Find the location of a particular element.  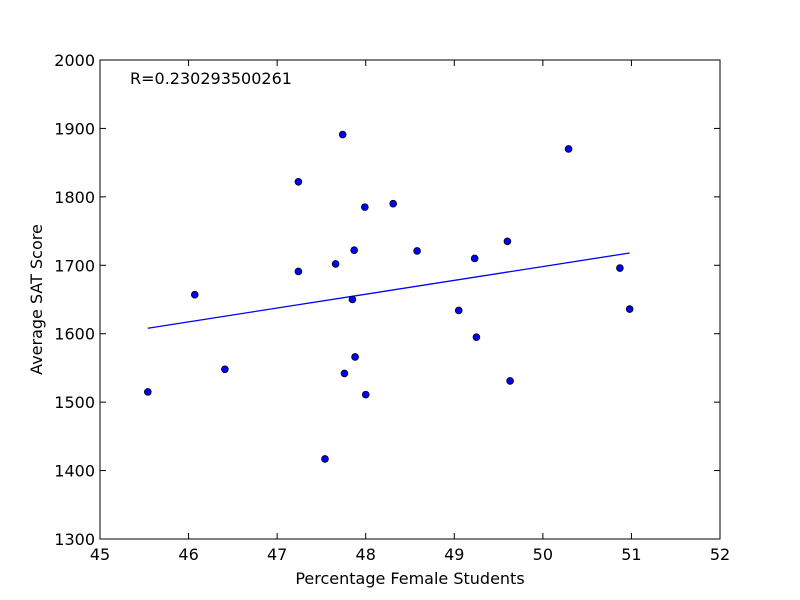

y-tick-label: 1900 is located at coordinates (74, 128).